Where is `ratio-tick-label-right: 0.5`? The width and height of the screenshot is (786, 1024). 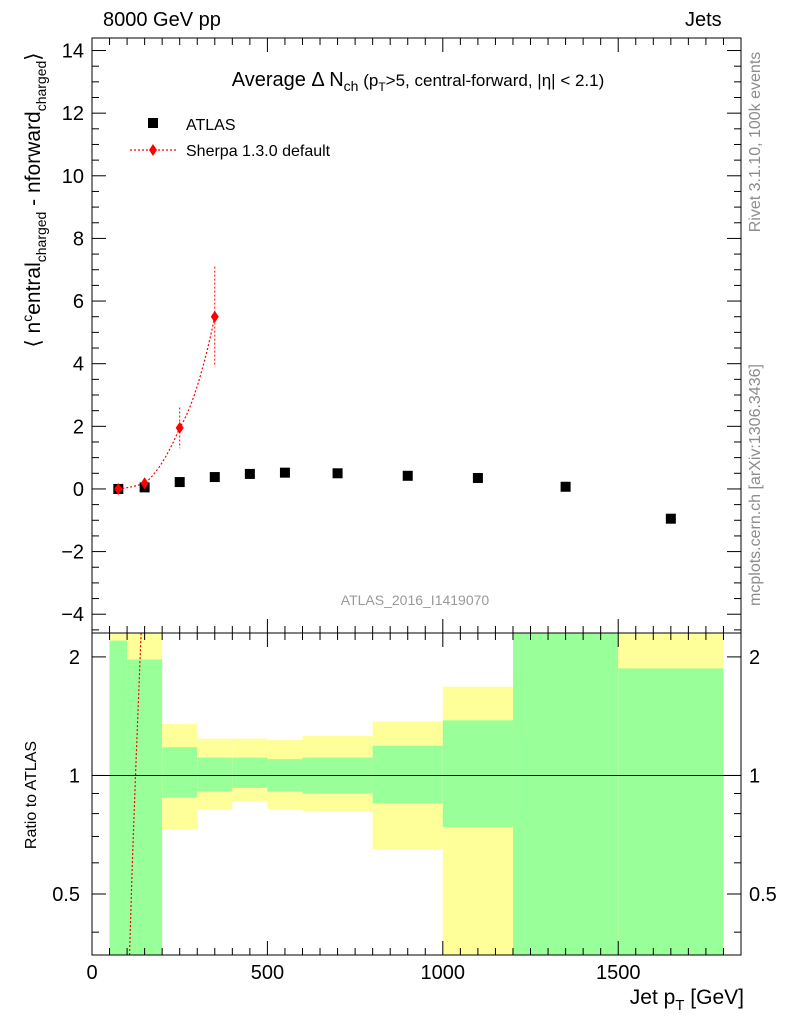
ratio-tick-label-right: 0.5 is located at coordinates (763, 895).